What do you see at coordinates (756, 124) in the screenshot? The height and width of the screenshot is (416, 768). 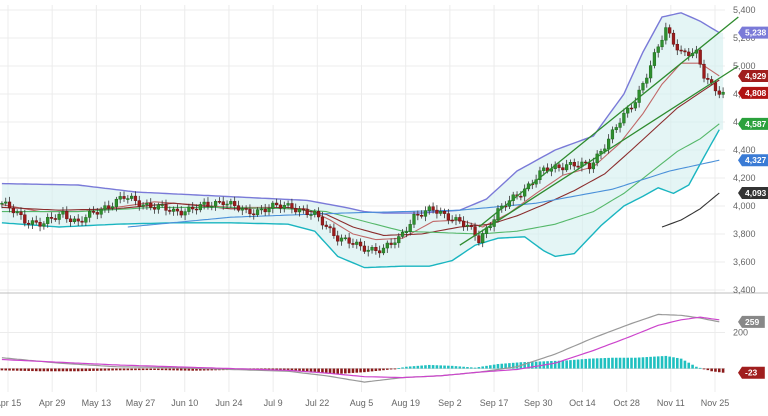 I see `value-badge-label: 4,587` at bounding box center [756, 124].